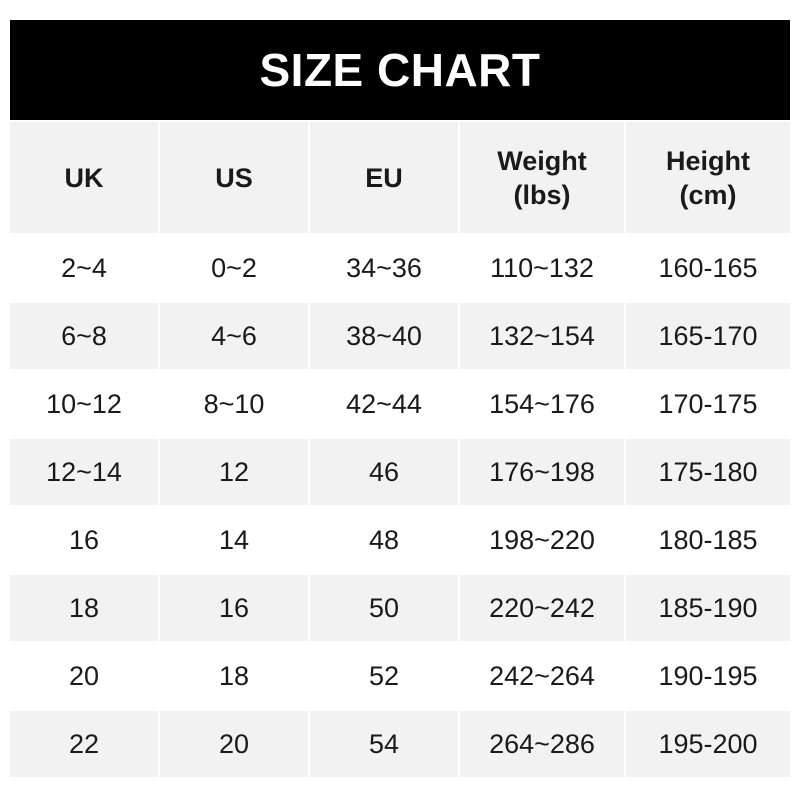 The height and width of the screenshot is (800, 800). Describe the element at coordinates (234, 336) in the screenshot. I see `cell-us: 4~6` at that location.